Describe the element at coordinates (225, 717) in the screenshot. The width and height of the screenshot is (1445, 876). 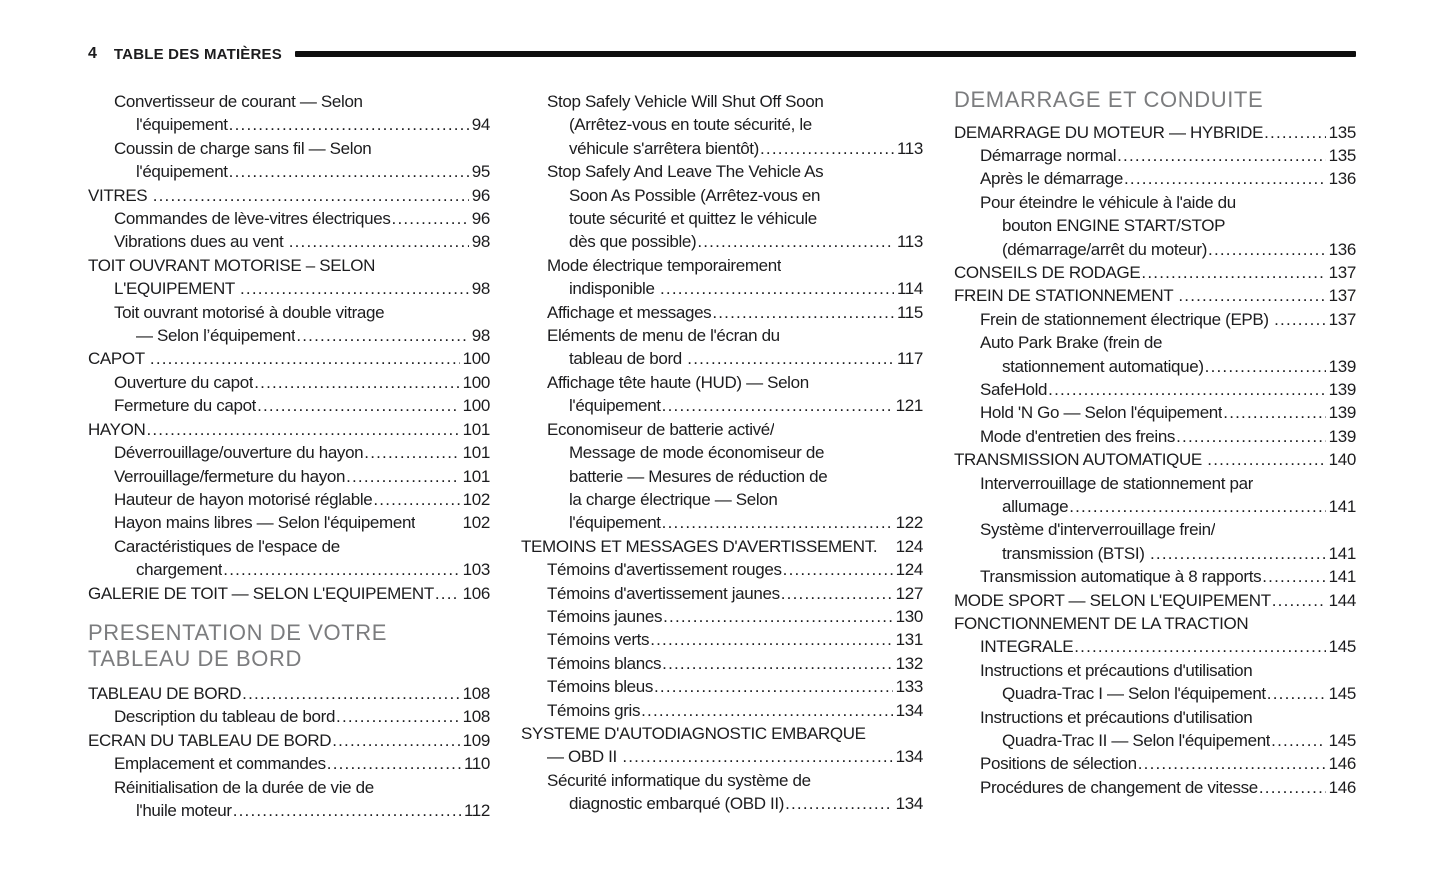
I see `toc-entry-text: Description du tableau de bord` at that location.